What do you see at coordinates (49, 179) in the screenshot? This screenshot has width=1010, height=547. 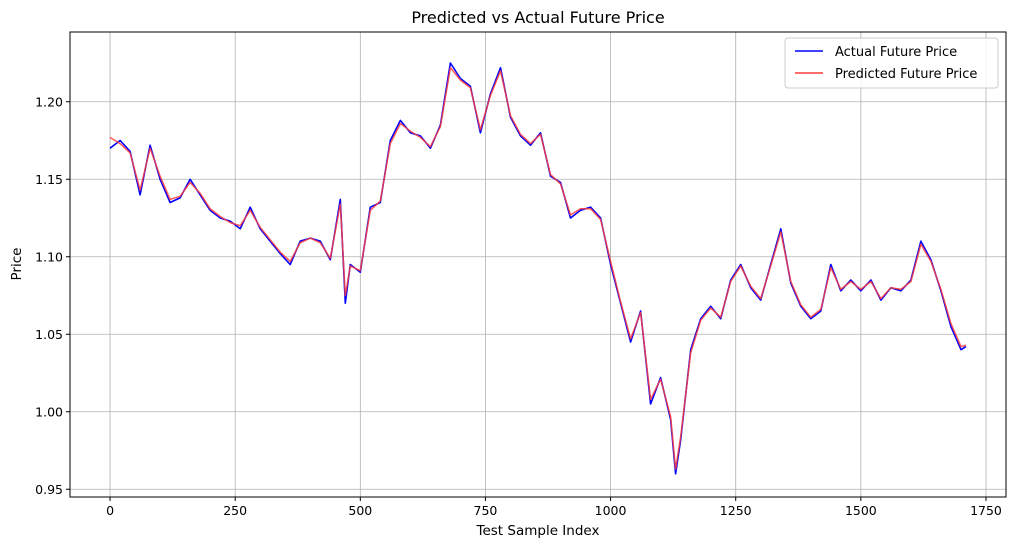 I see `y-tick-label: 1.15` at bounding box center [49, 179].